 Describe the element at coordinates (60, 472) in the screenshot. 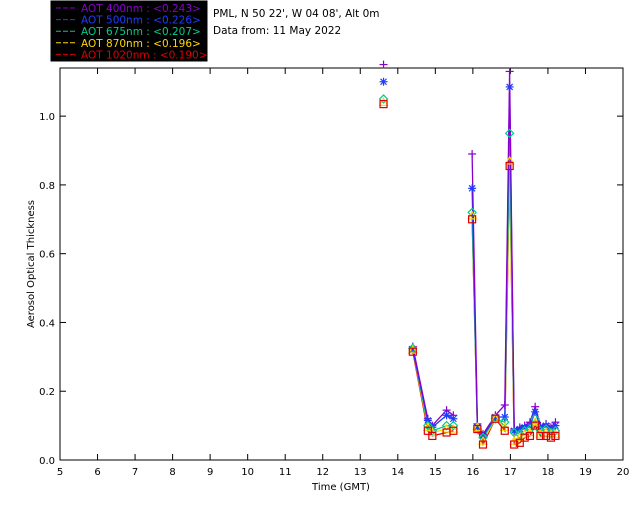

I see `x-tick-label: 5` at that location.